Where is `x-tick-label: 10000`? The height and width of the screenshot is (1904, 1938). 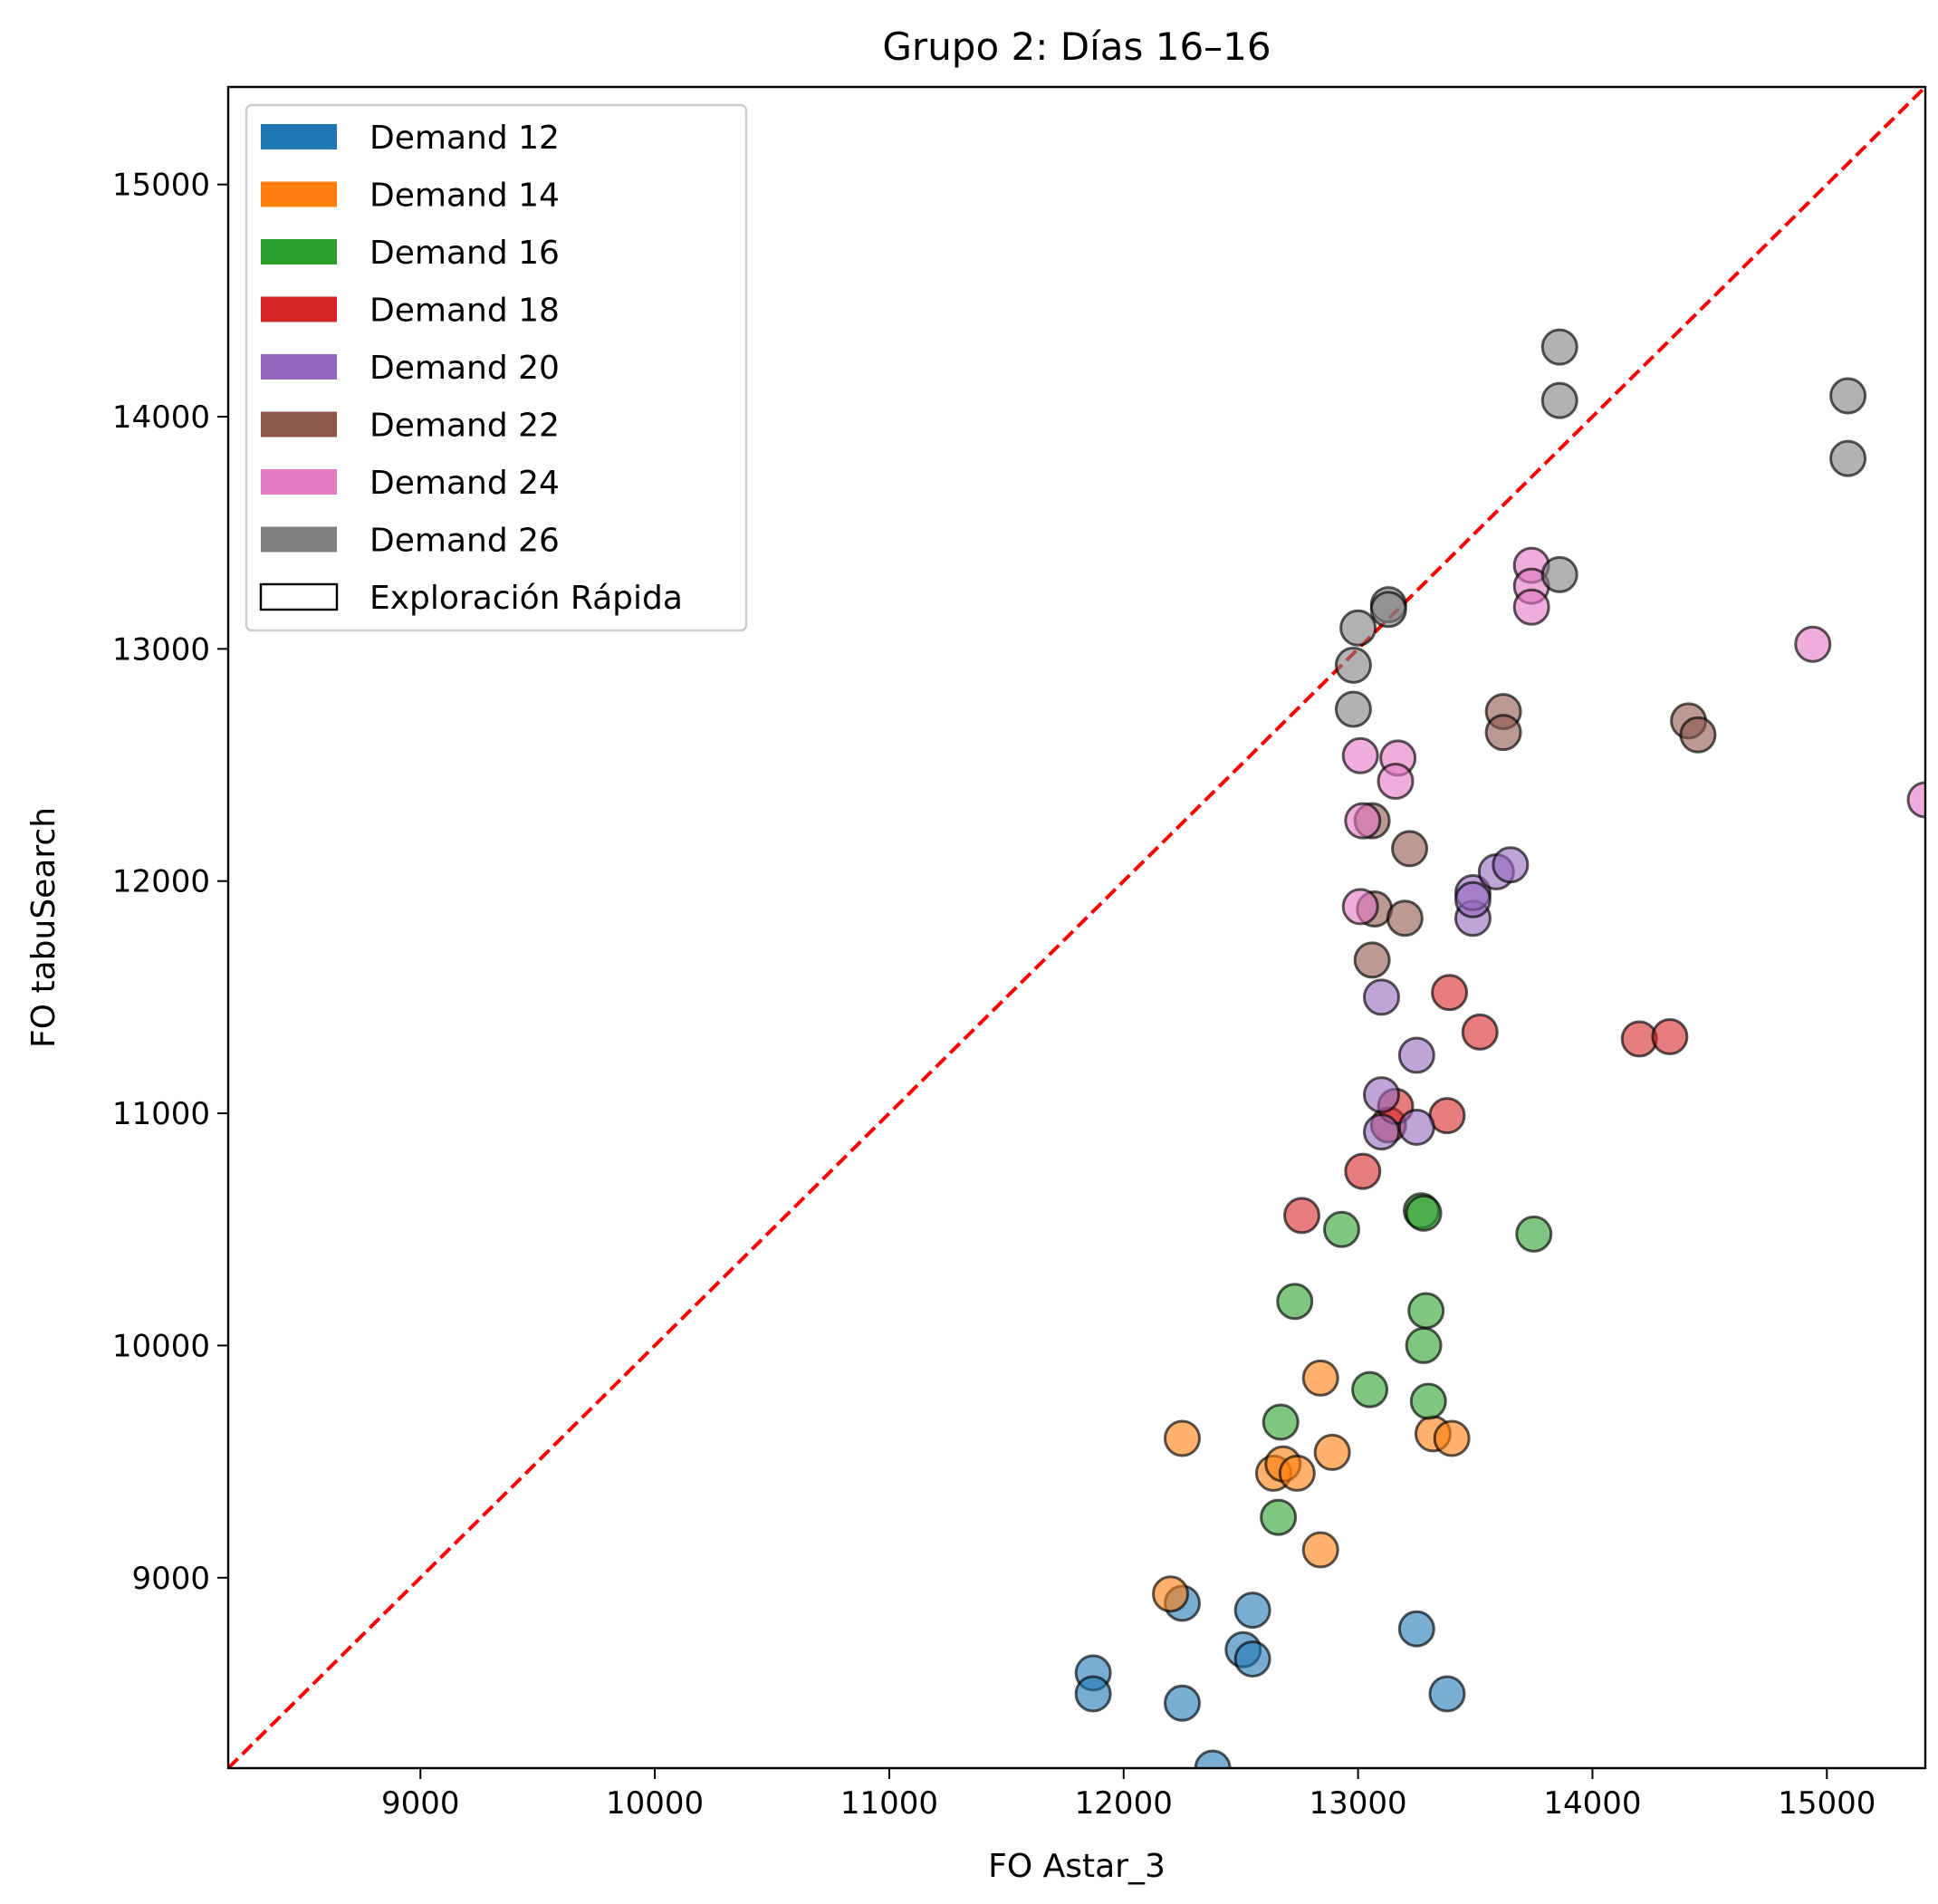 x-tick-label: 10000 is located at coordinates (655, 1804).